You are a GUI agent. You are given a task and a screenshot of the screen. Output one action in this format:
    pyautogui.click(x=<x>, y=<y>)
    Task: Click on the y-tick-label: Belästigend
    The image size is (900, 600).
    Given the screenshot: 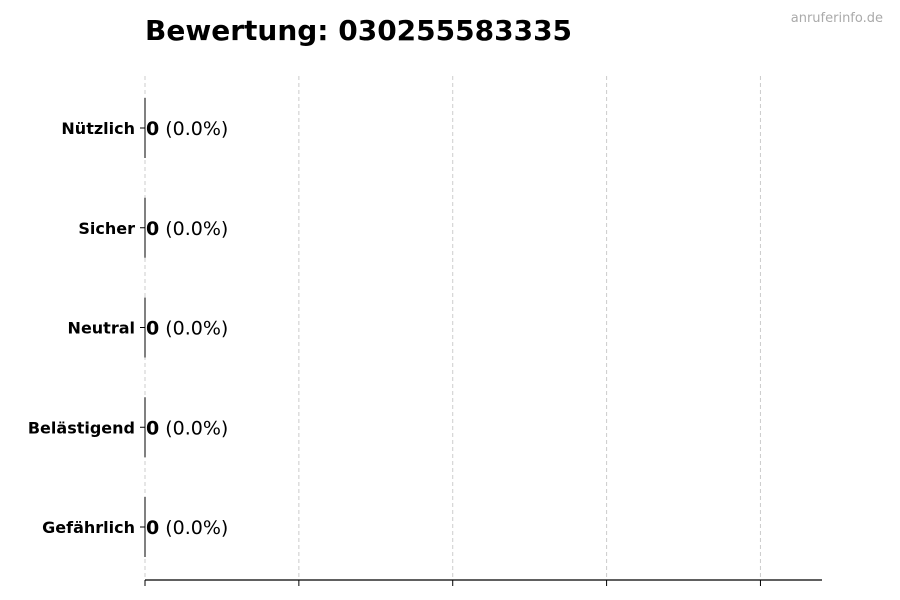 What is the action you would take?
    pyautogui.click(x=81, y=427)
    